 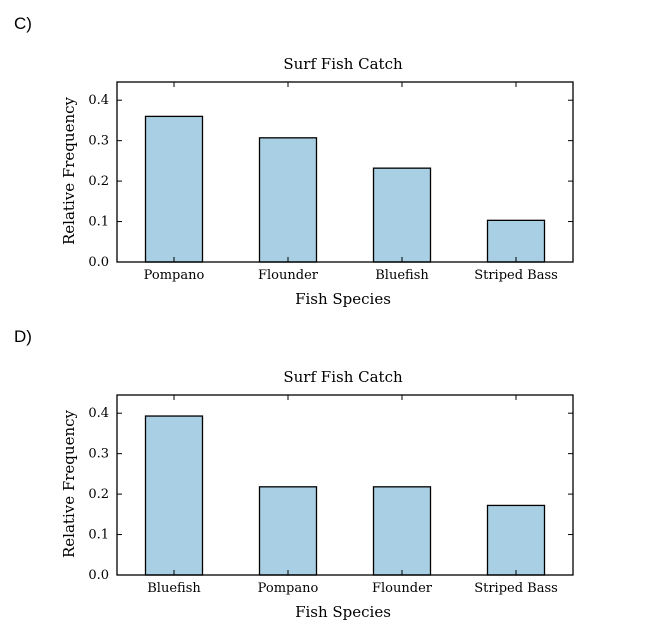 What do you see at coordinates (23, 336) in the screenshot?
I see `option-label-d: D)` at bounding box center [23, 336].